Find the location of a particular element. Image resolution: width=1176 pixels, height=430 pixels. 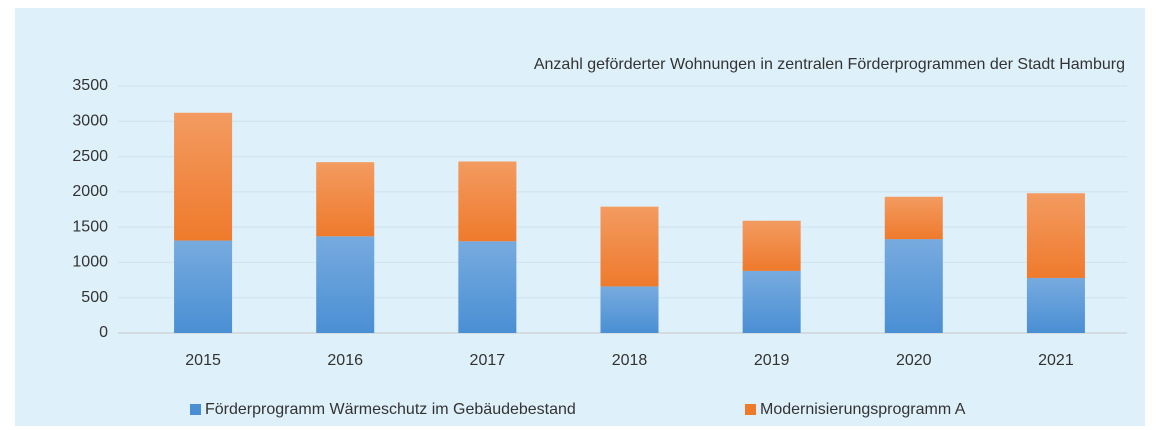

x-tick-label: 2016 is located at coordinates (345, 360).